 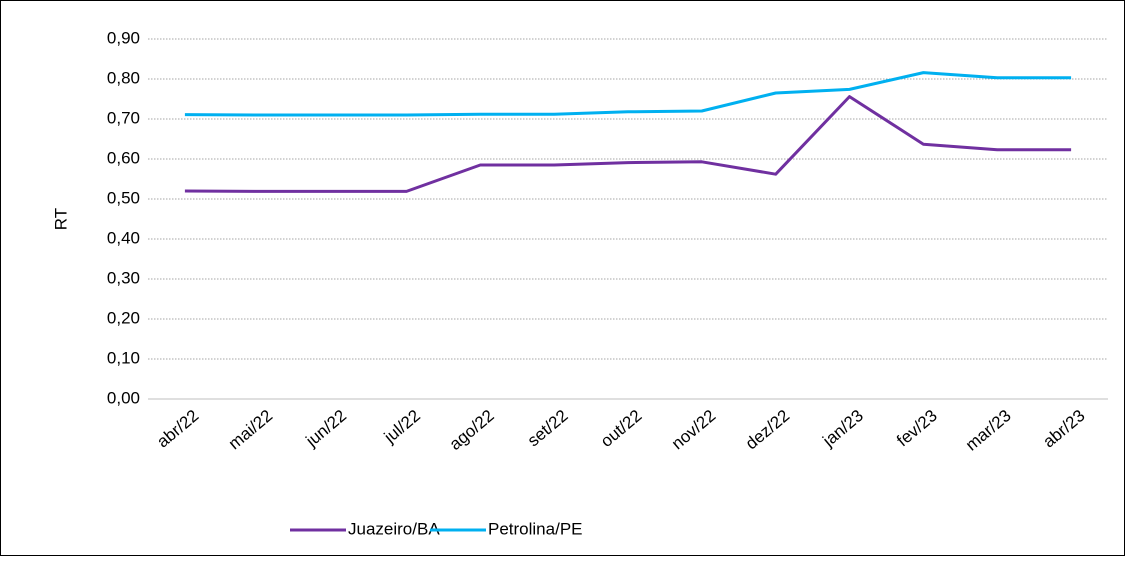 I want to click on legend-label: Petrolina/PE, so click(x=535, y=528).